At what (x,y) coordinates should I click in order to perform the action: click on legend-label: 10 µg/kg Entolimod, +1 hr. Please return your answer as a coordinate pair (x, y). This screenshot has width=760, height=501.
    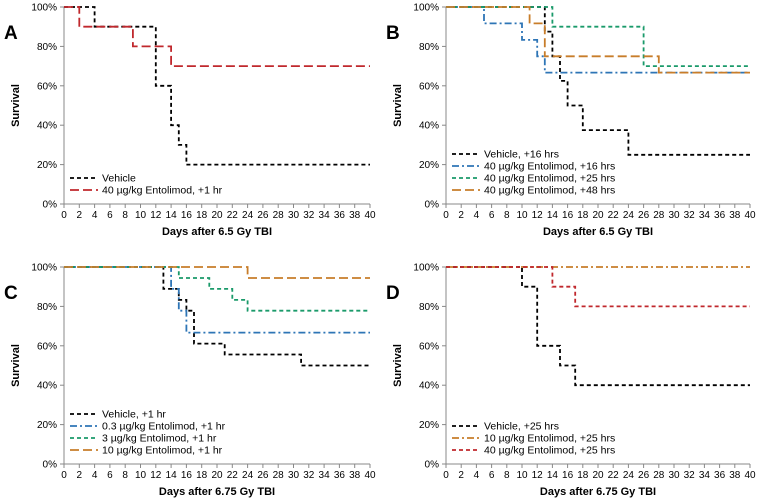
    Looking at the image, I should click on (162, 451).